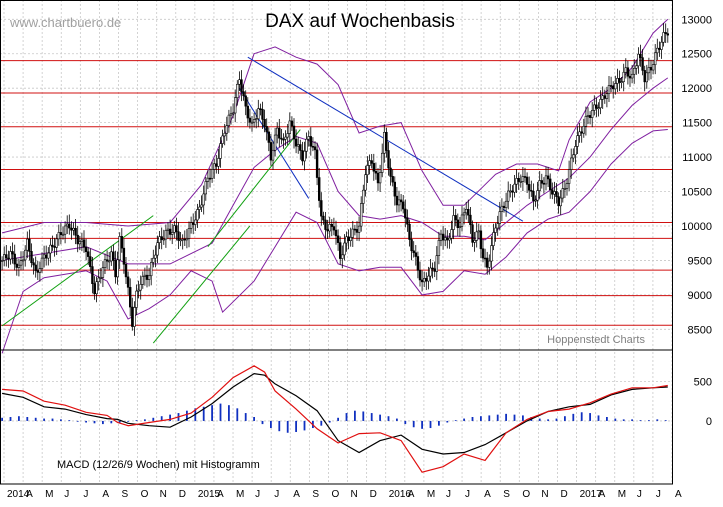 Image resolution: width=723 pixels, height=507 pixels. Describe the element at coordinates (182, 494) in the screenshot. I see `x-tick-label: D` at that location.